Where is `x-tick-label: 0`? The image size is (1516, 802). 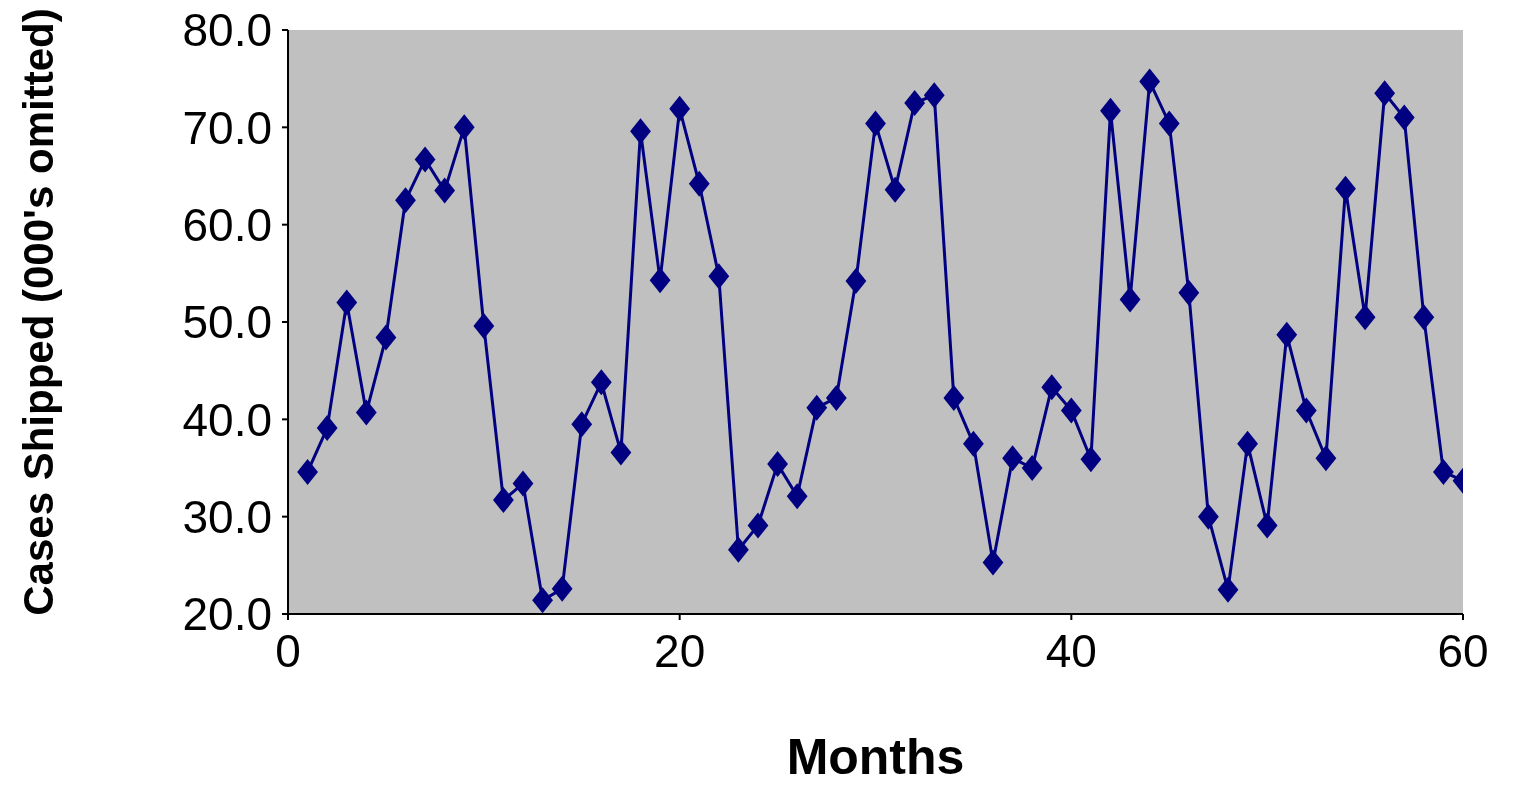
x-tick-label: 0 is located at coordinates (288, 650).